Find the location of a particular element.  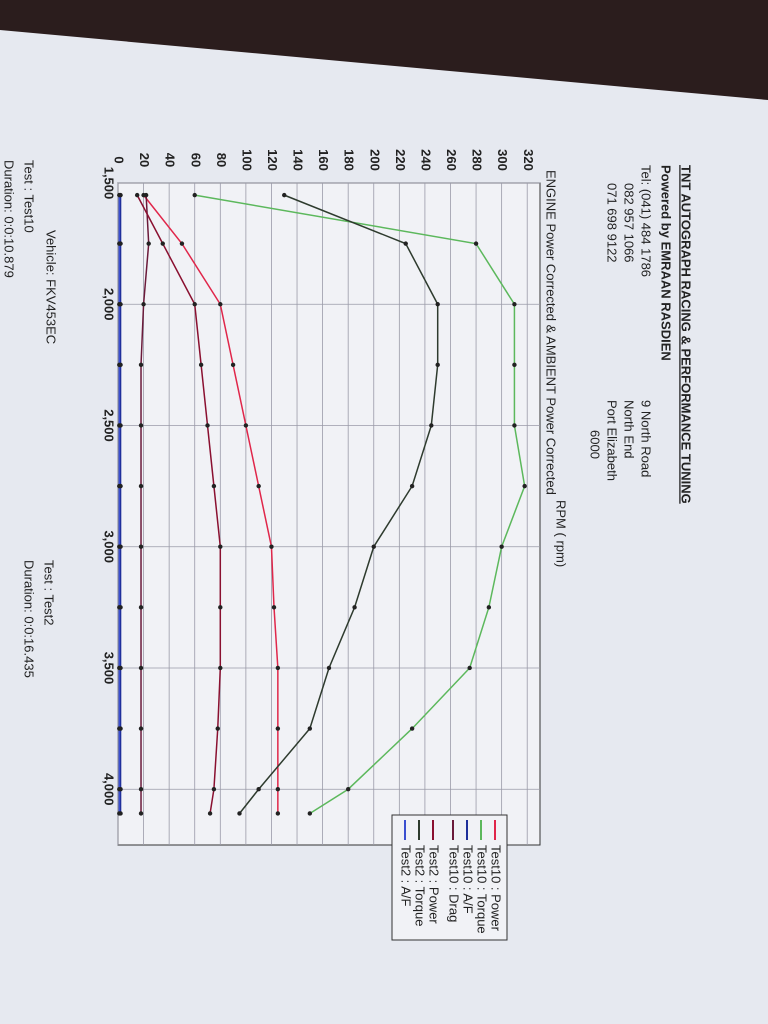

duration: Duration: 0:0:16.435 is located at coordinates (29, 619).